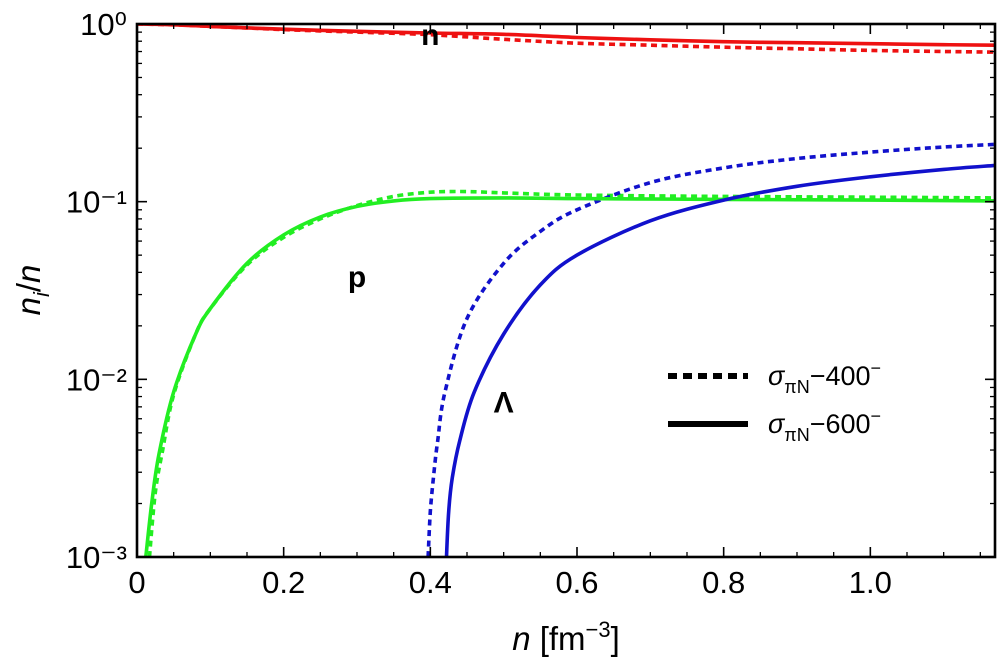 This screenshot has height=664, width=998. What do you see at coordinates (96, 557) in the screenshot?
I see `y-tick-label: 10⁻³` at bounding box center [96, 557].